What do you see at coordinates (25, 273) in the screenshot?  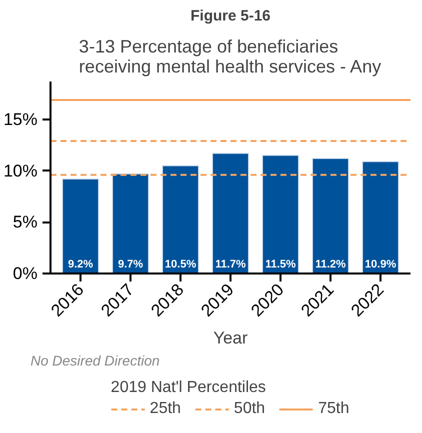 I see `y-tick-label: 0%` at bounding box center [25, 273].